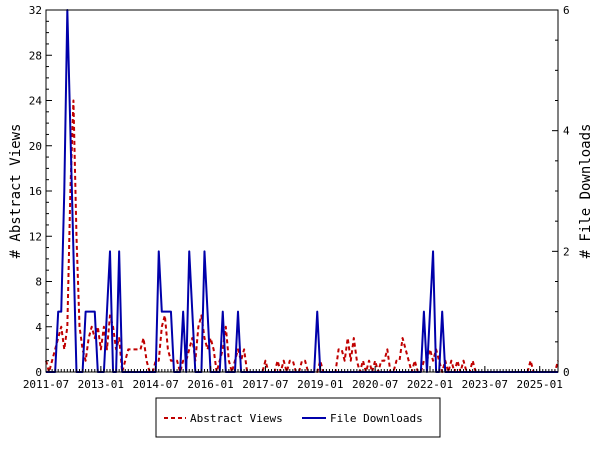 This screenshot has width=600, height=450. What do you see at coordinates (210, 384) in the screenshot?
I see `x-tick-label: 2016-01` at bounding box center [210, 384].